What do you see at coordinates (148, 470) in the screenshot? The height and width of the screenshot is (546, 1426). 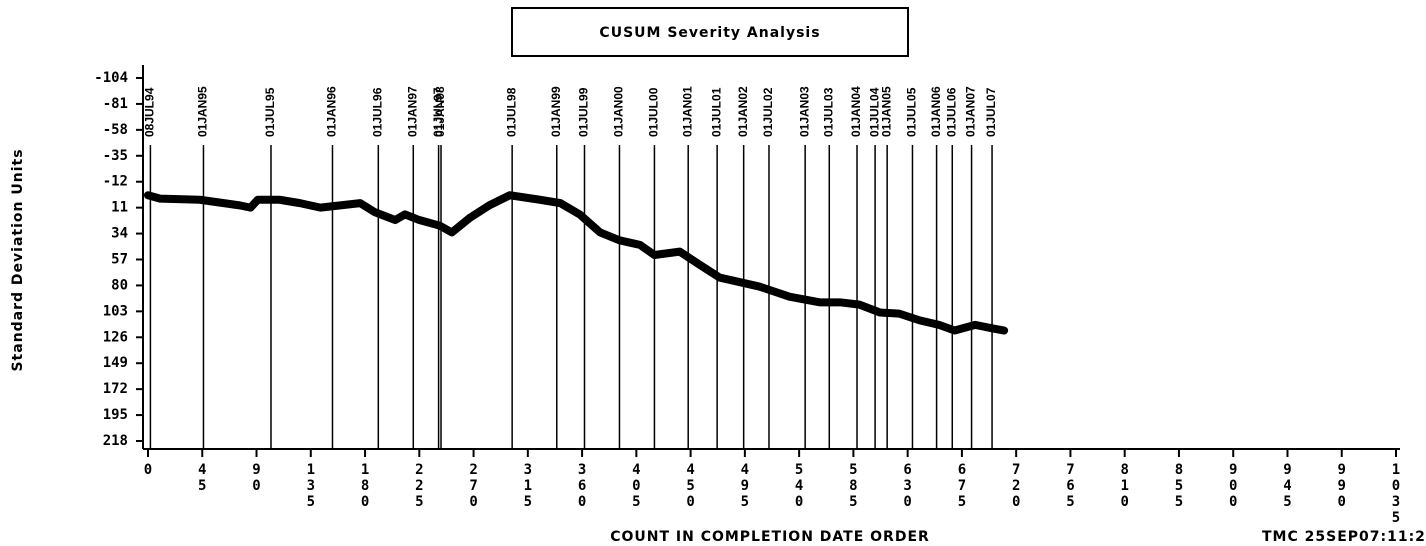 I see `x-tick-label: 0` at bounding box center [148, 470].